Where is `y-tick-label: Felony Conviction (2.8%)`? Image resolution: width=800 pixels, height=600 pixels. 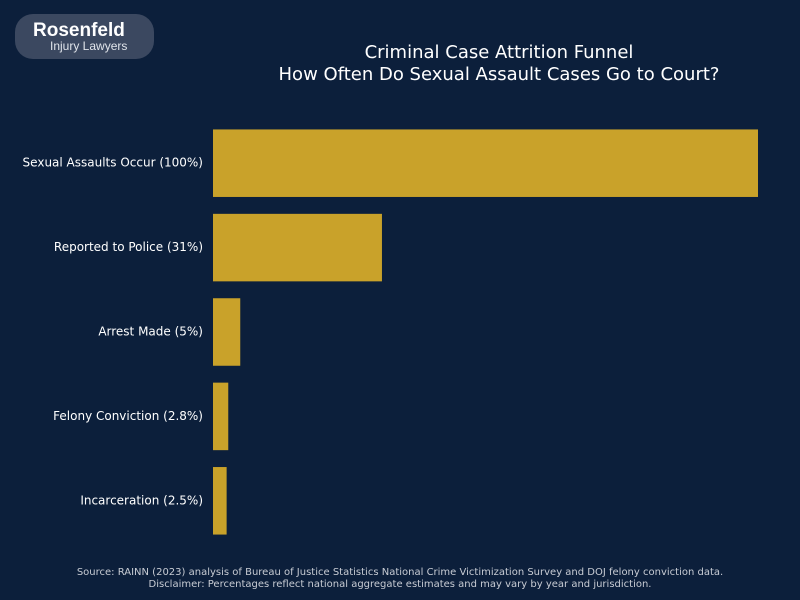 y-tick-label: Felony Conviction (2.8%) is located at coordinates (128, 416).